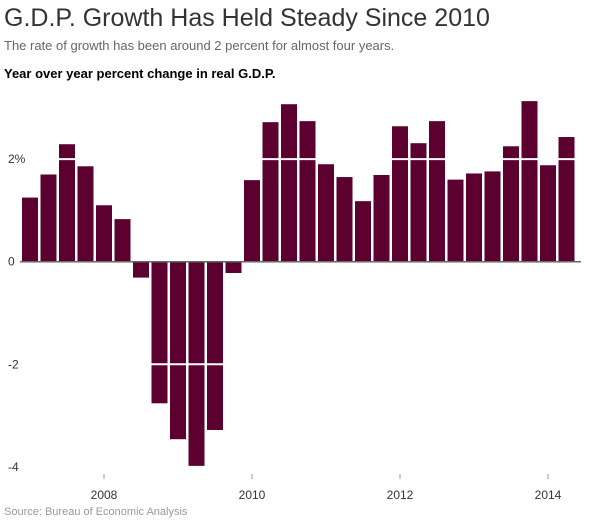  What do you see at coordinates (17, 159) in the screenshot?
I see `y-tick-label: 2%` at bounding box center [17, 159].